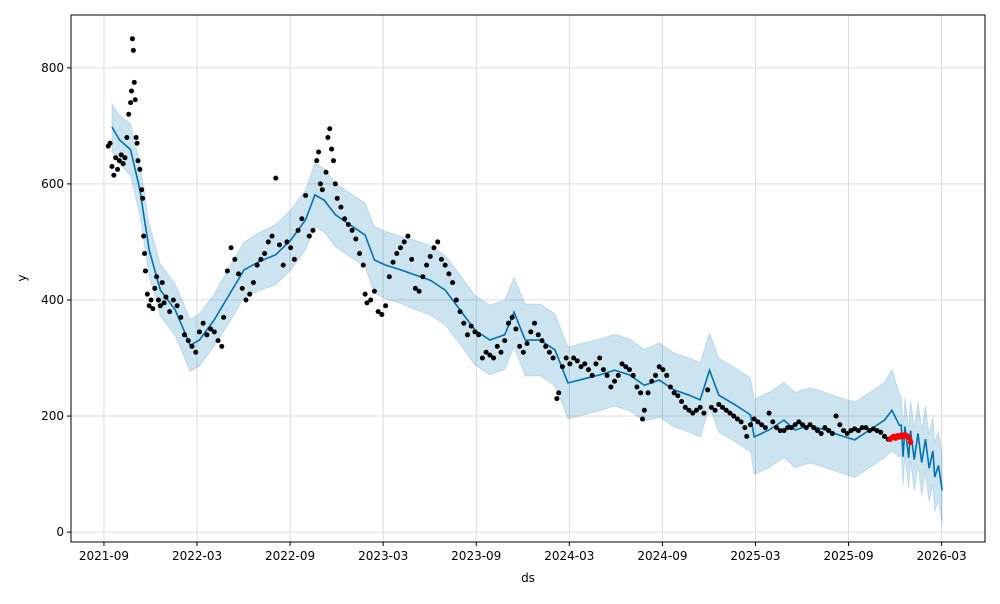 This screenshot has height=604, width=1000. I want to click on x-tick-label: 2023-03, so click(383, 556).